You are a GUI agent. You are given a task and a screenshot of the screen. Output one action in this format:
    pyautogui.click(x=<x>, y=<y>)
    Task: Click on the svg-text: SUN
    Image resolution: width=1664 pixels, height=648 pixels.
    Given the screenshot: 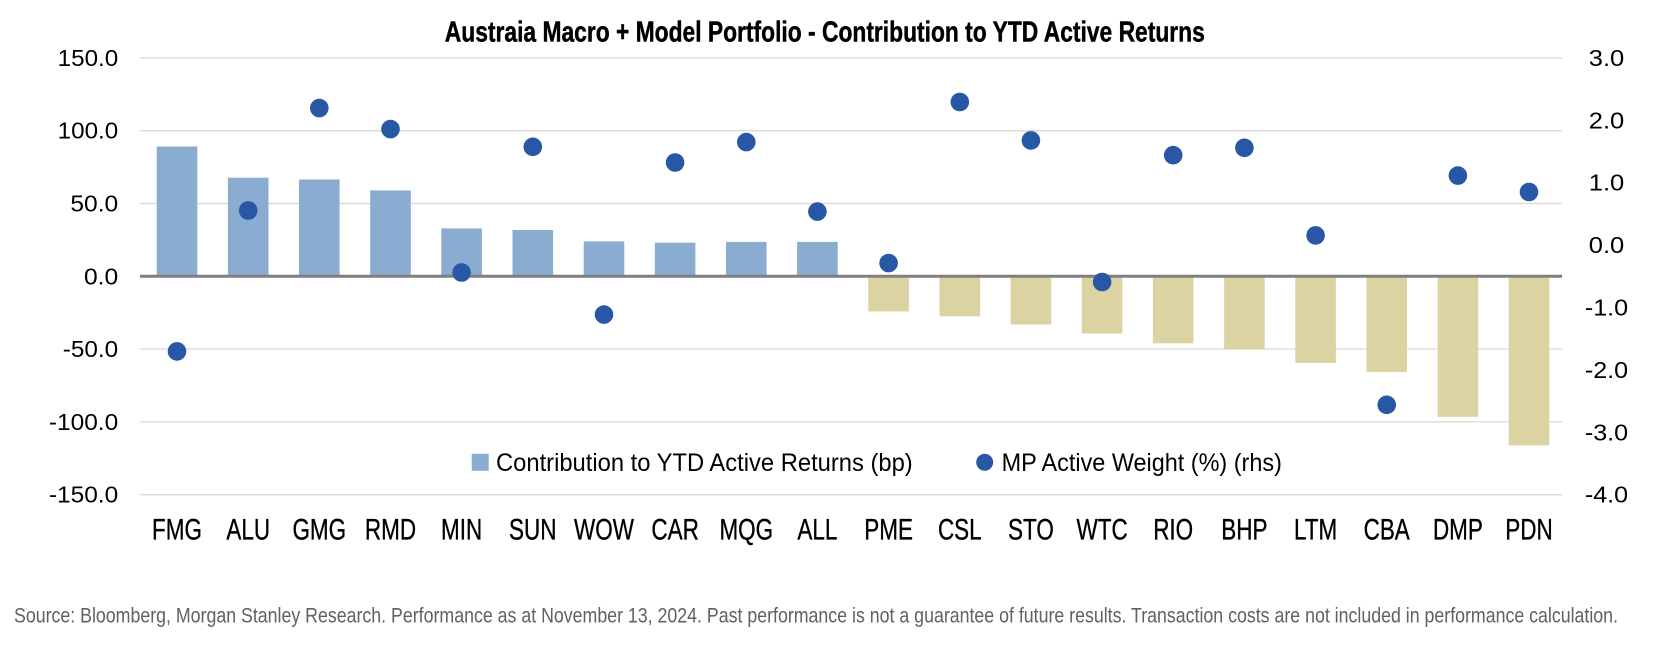 What is the action you would take?
    pyautogui.click(x=533, y=529)
    